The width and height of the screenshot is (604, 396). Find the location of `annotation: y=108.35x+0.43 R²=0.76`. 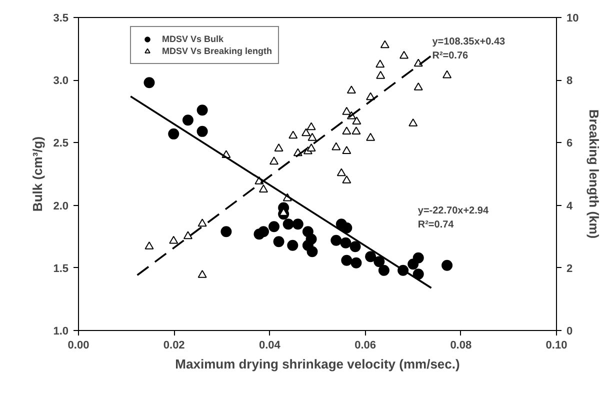

annotation: y=108.35x+0.43 R²=0.76 is located at coordinates (469, 49).